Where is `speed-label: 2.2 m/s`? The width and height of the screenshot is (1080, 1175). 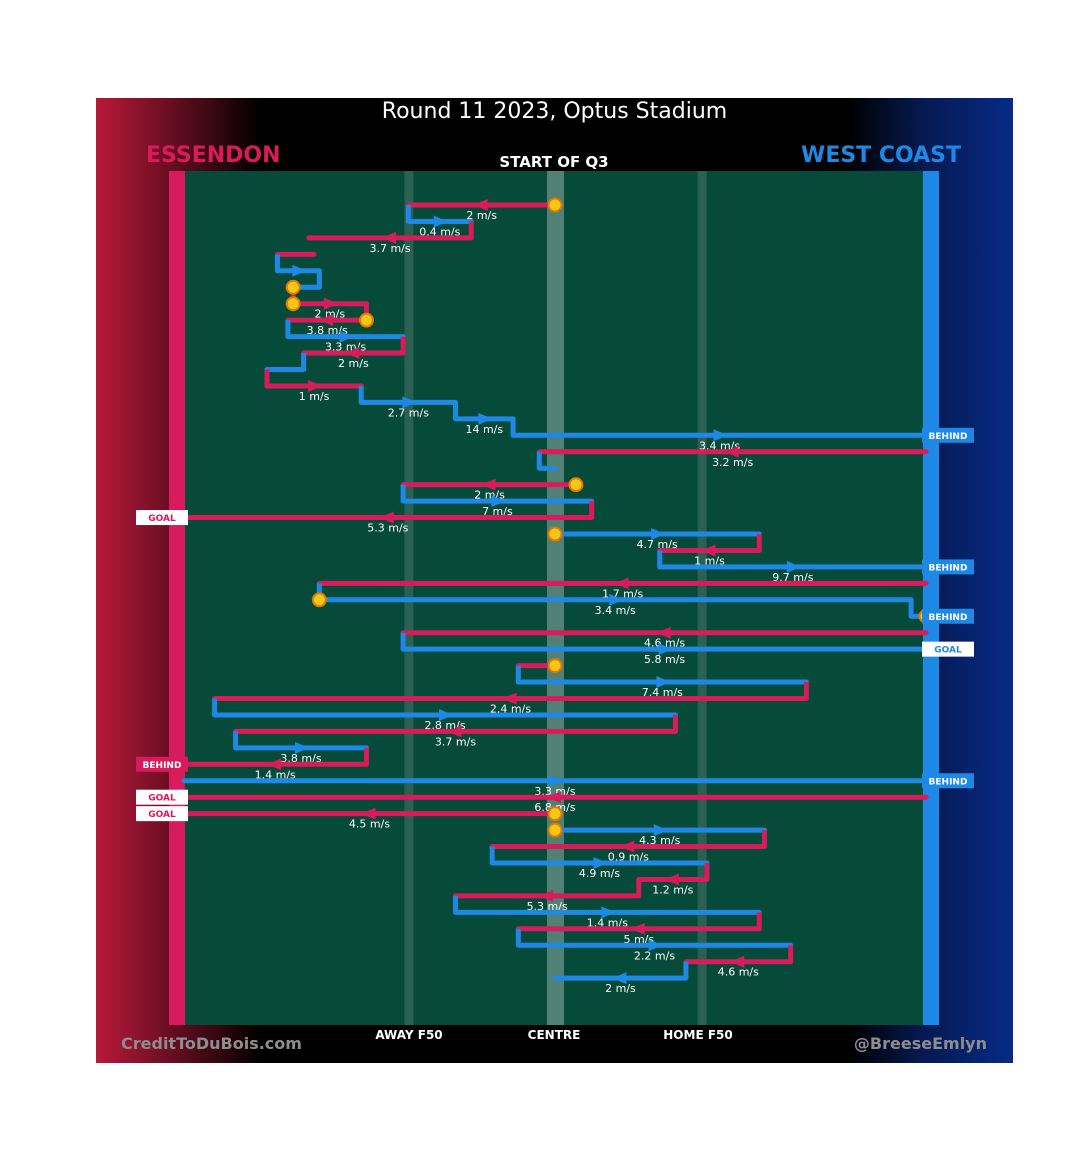 speed-label: 2.2 m/s is located at coordinates (654, 955).